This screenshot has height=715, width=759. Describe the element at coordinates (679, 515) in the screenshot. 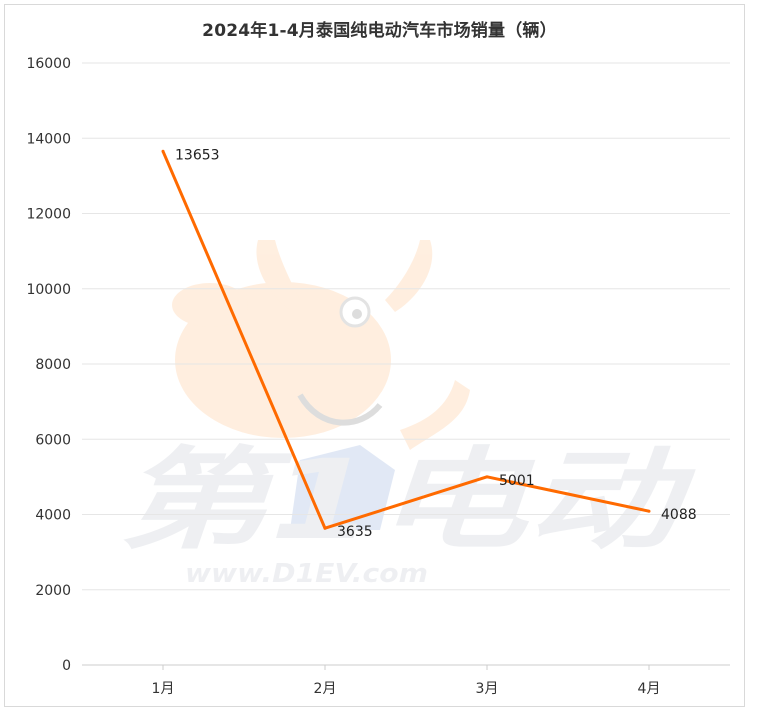

I see `data-label: 4088` at that location.